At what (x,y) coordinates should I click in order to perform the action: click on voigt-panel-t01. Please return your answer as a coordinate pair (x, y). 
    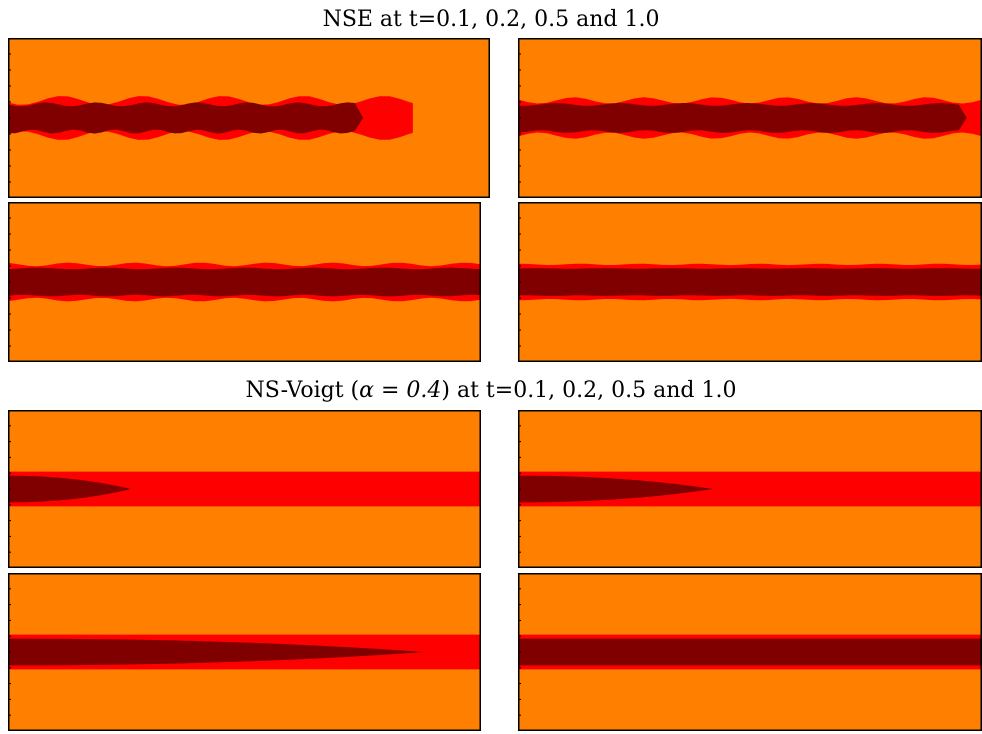
    Looking at the image, I should click on (244, 489).